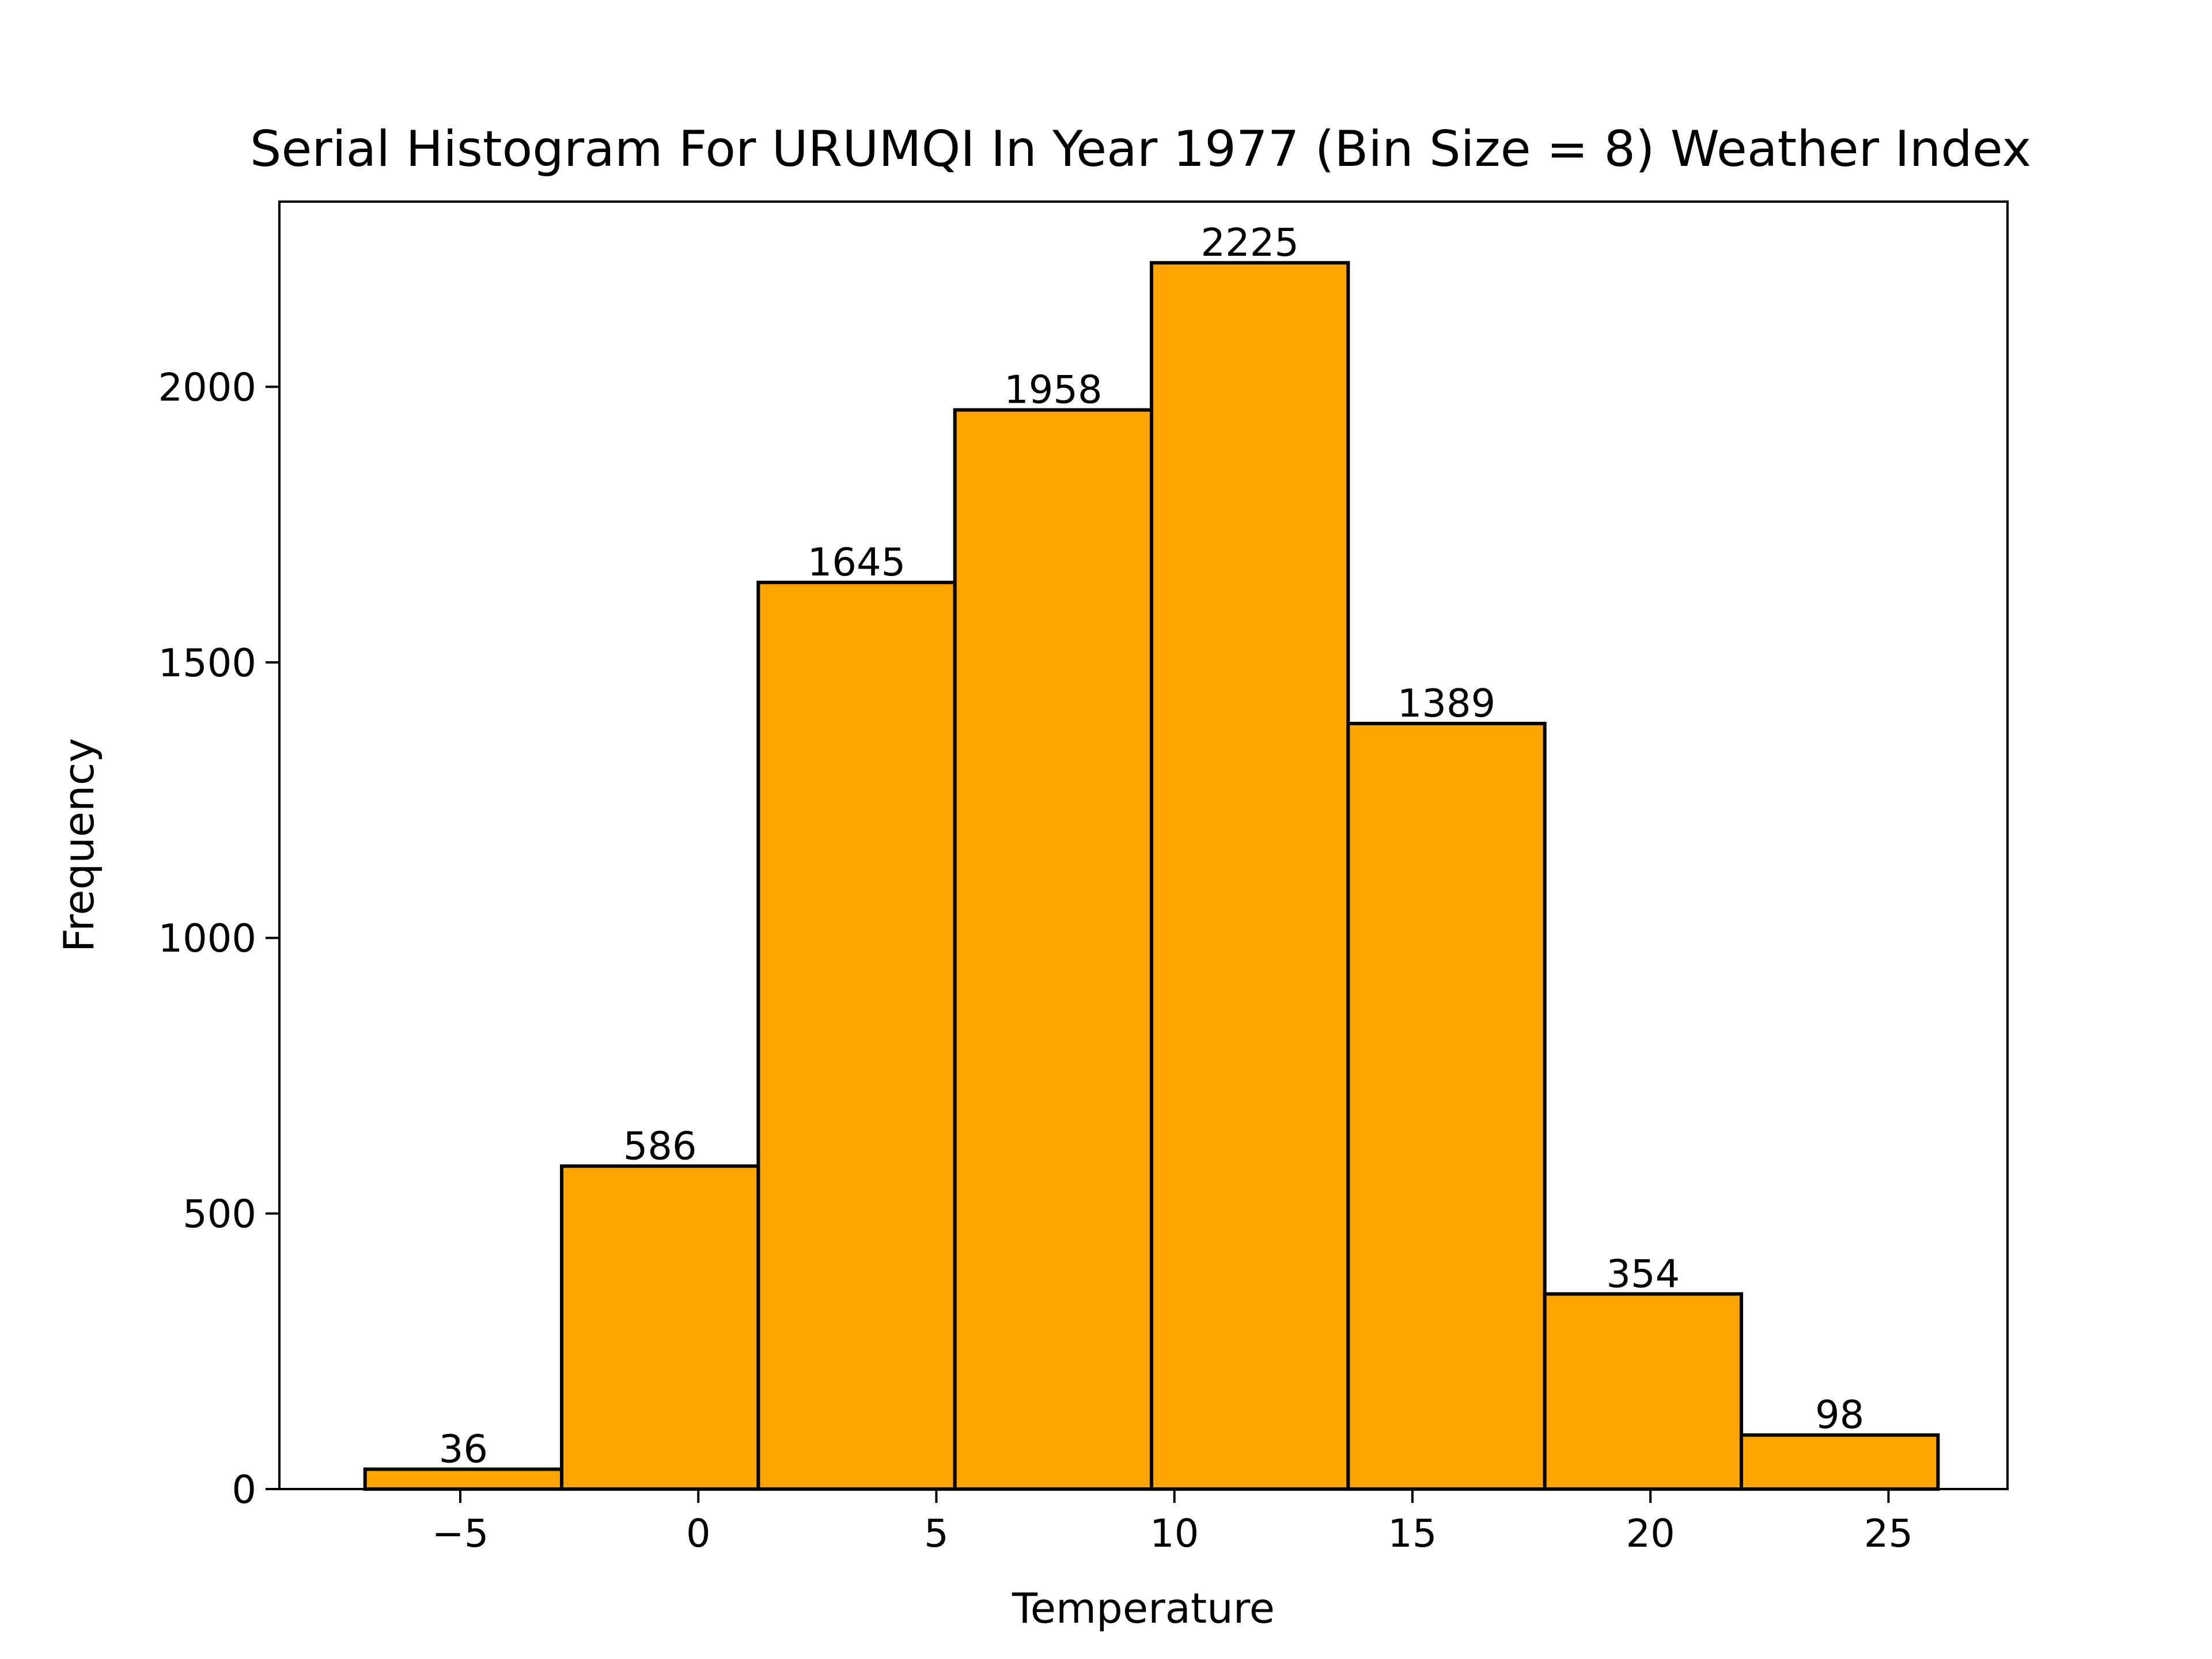 The image size is (2212, 1659). I want to click on bar-value-label: 354, so click(1643, 1273).